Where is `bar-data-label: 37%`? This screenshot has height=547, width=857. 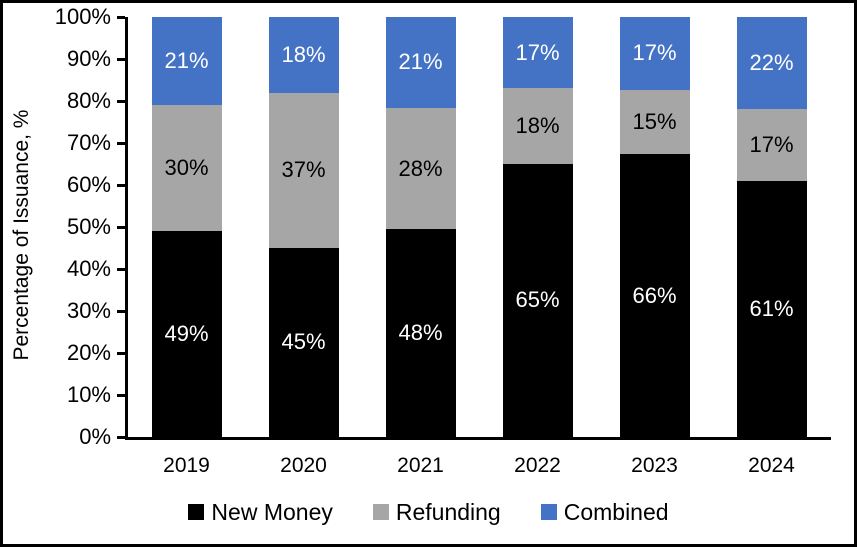
bar-data-label: 37% is located at coordinates (303, 170).